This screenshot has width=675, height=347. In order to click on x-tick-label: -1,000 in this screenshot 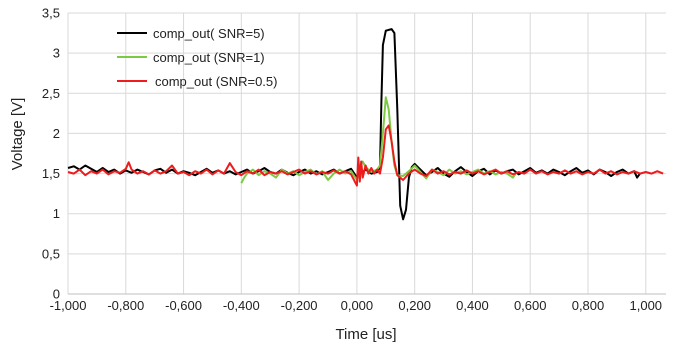, I will do `click(68, 305)`.